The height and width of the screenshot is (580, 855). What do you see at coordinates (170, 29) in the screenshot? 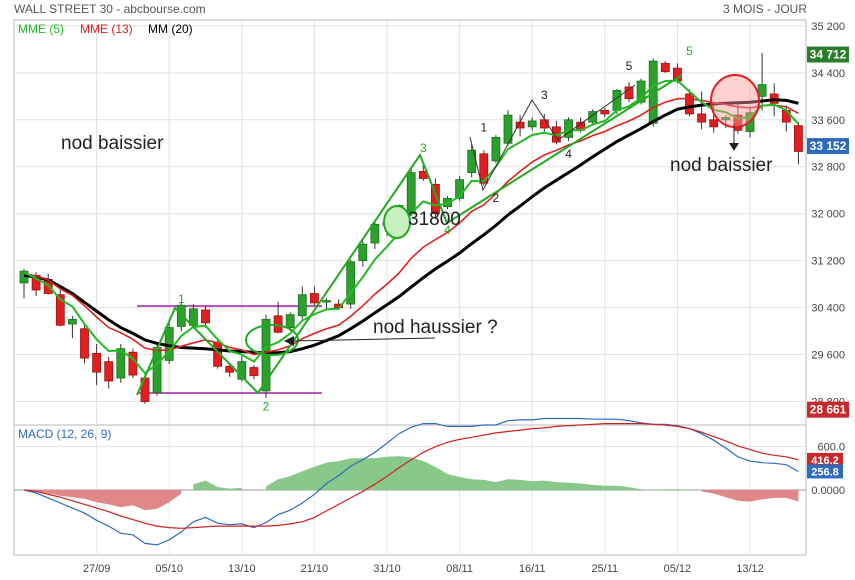
I see `legend-mm20: MM (20)` at bounding box center [170, 29].